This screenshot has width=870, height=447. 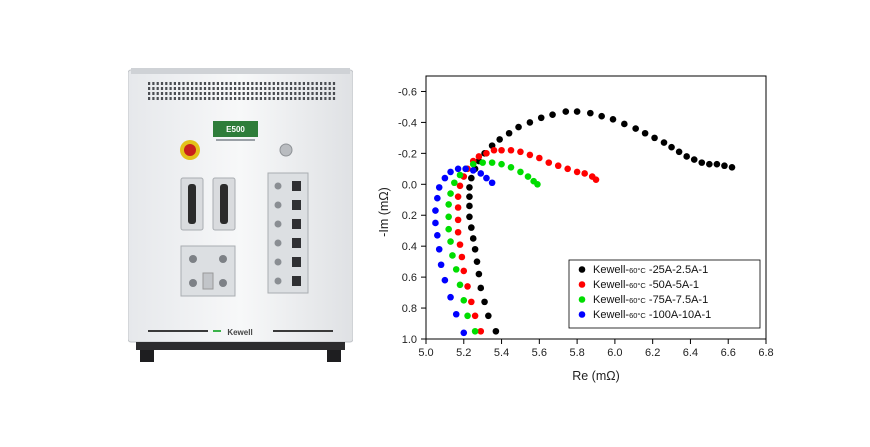 What do you see at coordinates (650, 270) in the screenshot?
I see `legend-entry: Kewell-60°C -25A-2.5A-1` at bounding box center [650, 270].